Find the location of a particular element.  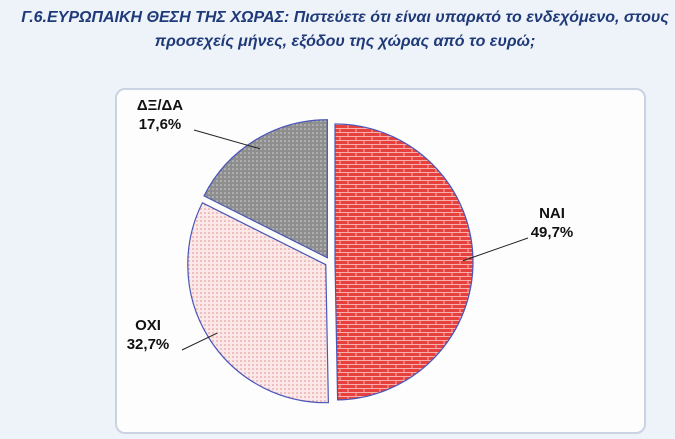

category-label: ΟΧΙ is located at coordinates (148, 325).